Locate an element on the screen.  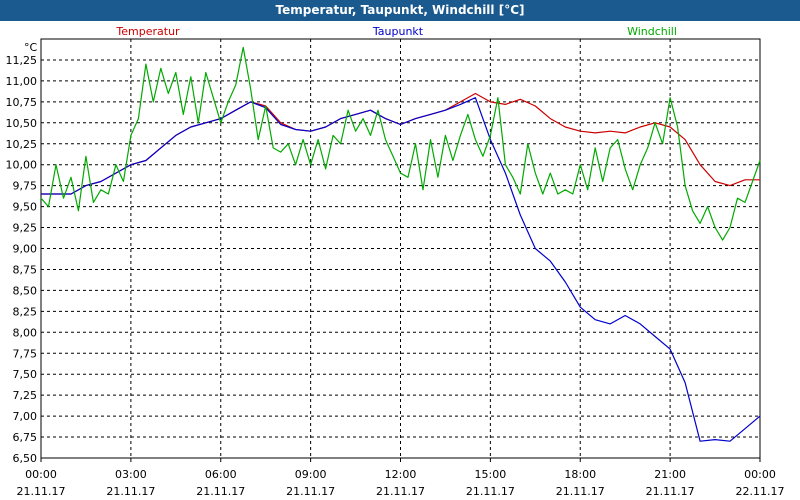
y-tick-label: 9,50 is located at coordinates (25, 207).